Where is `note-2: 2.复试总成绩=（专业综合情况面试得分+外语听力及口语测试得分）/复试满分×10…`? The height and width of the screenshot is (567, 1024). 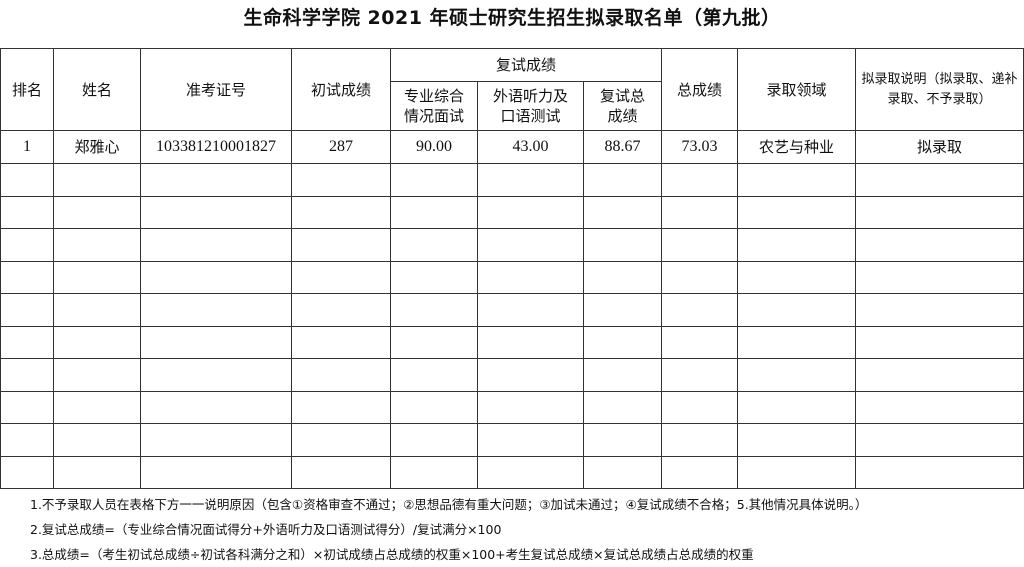
note-2: 2.复试总成绩=（专业综合情况面试得分+外语听力及口语测试得分）/复试满分×10… is located at coordinates (266, 529).